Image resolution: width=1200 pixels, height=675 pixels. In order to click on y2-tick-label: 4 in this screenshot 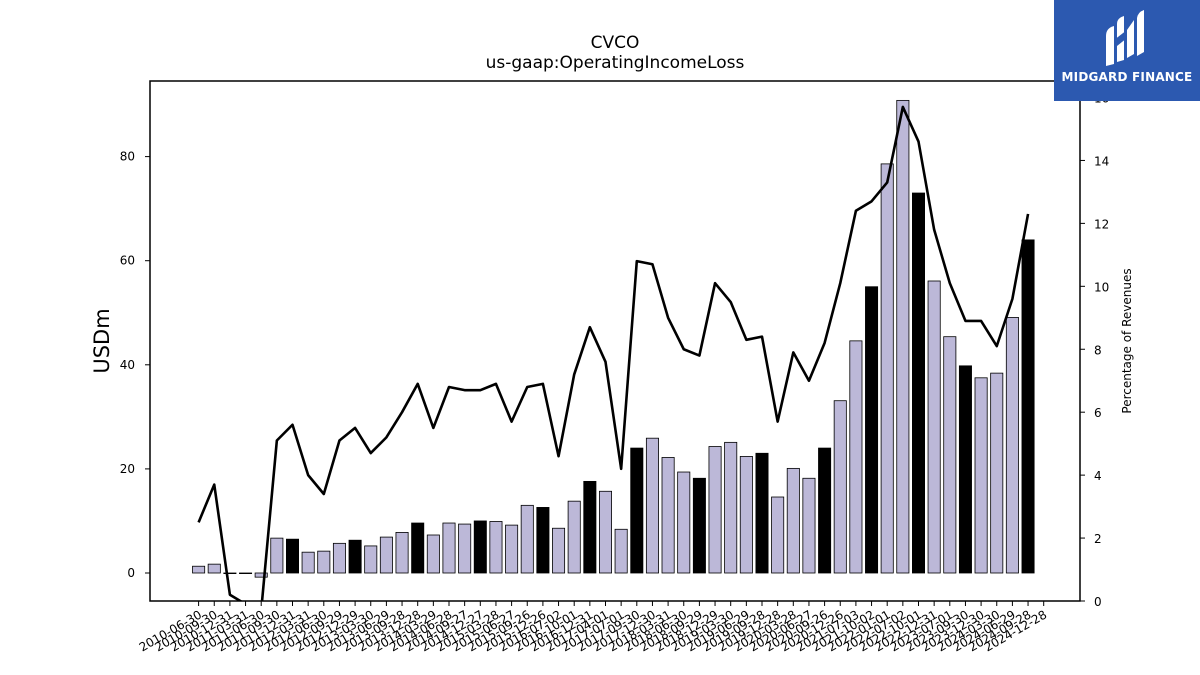, I will do `click(1098, 476)`.